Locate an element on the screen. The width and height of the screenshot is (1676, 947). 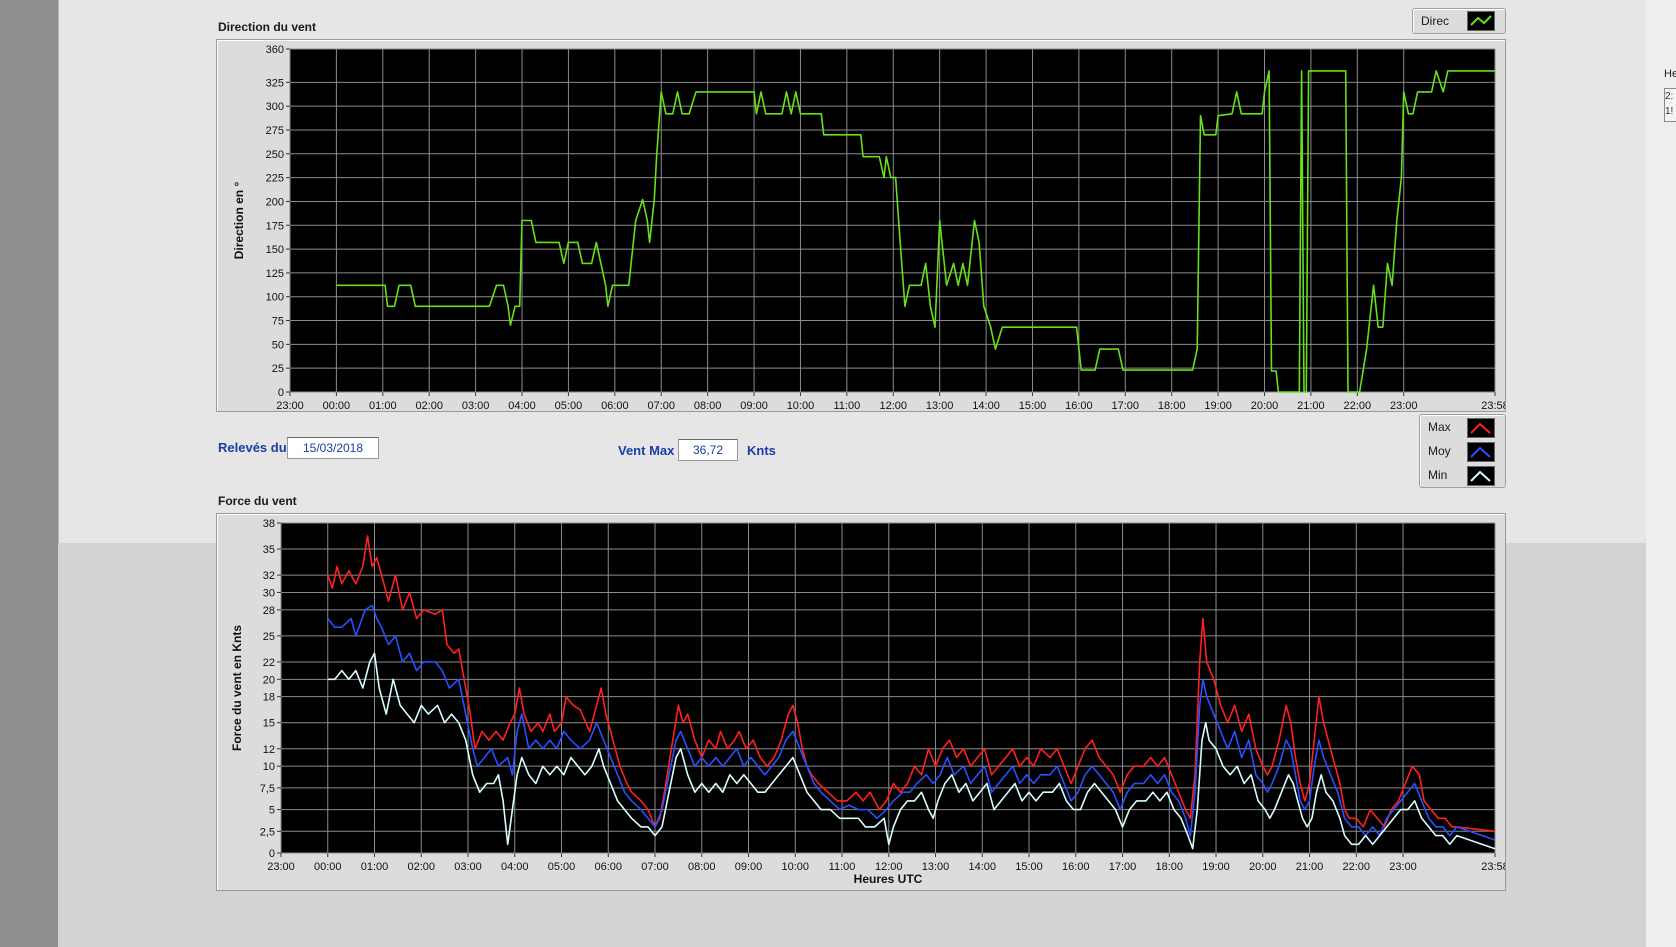
right-panel-box: 2: 1! is located at coordinates (1670, 105).